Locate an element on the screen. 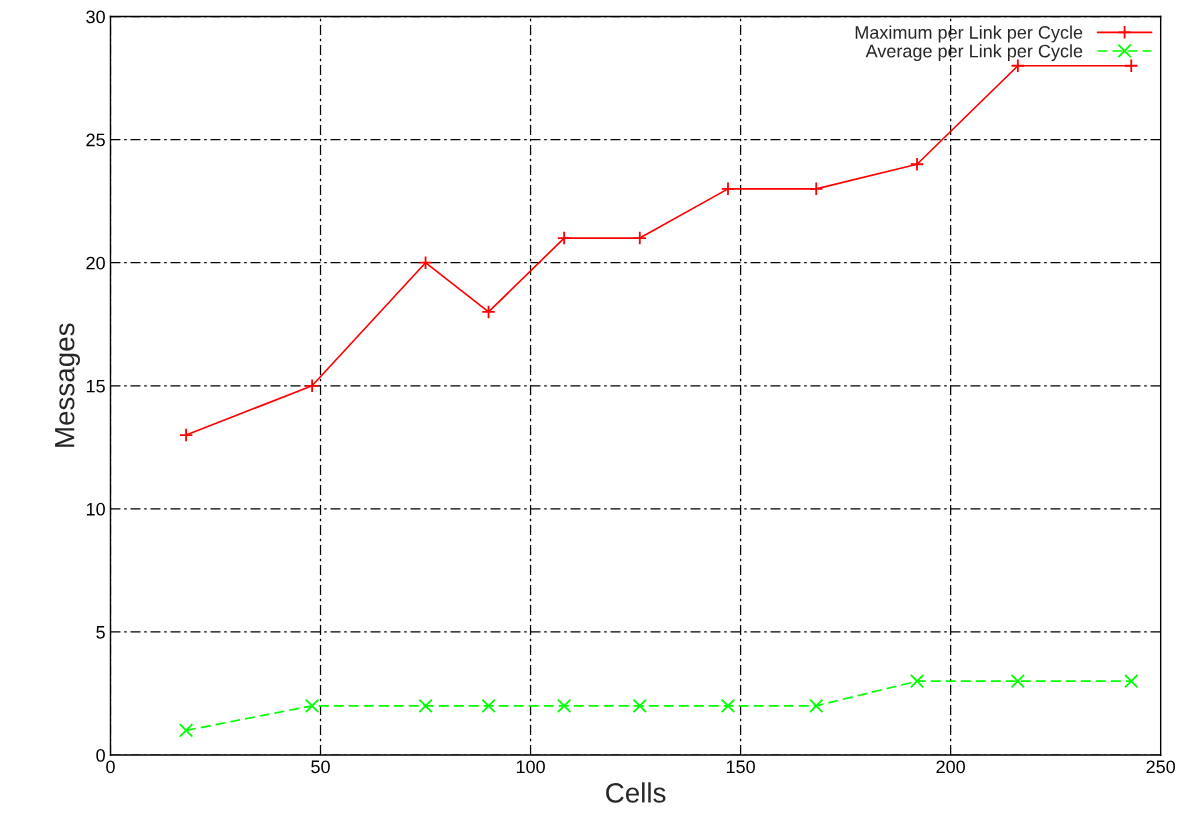  x-tick-label: 0 is located at coordinates (110, 767).